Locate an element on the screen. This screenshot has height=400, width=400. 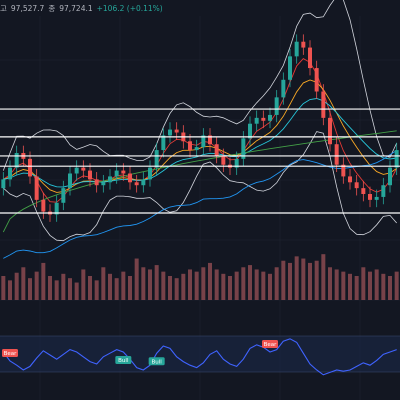
ohlc-header: 고 97,527.7 종 97,724.1 +106.2 (+0.11%) is located at coordinates (81, 8).